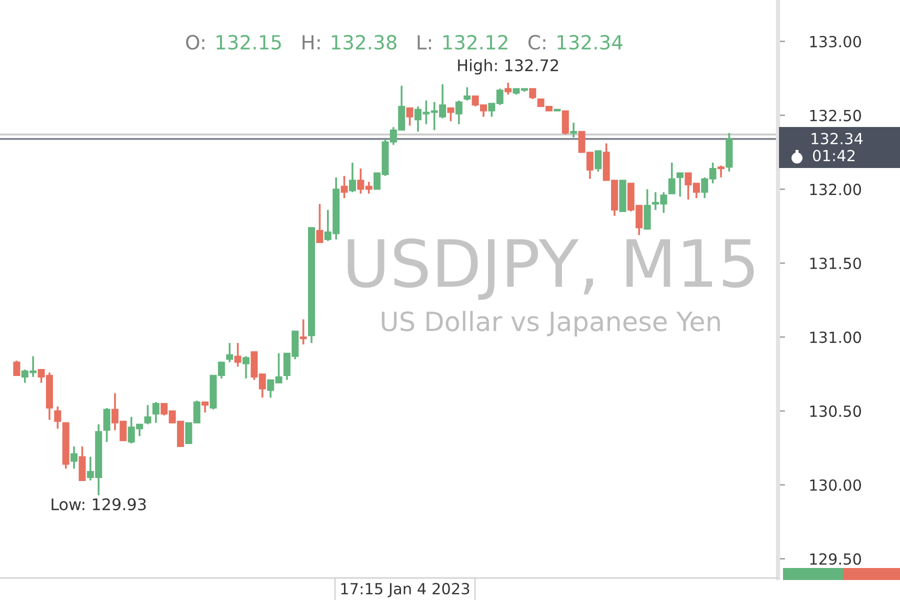 The image size is (900, 600). What do you see at coordinates (551, 269) in the screenshot?
I see `text: USDJPY, M15` at bounding box center [551, 269].